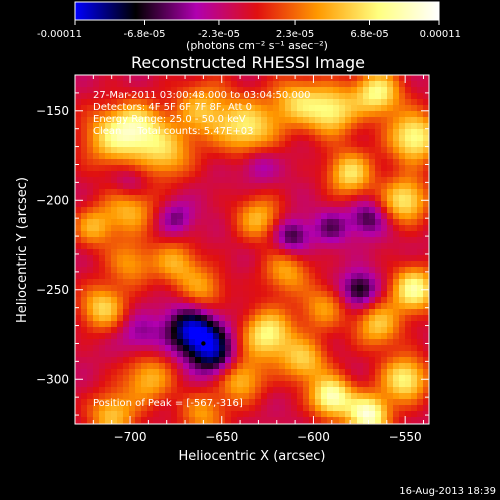 The image size is (500, 500). Describe the element at coordinates (440, 34) in the screenshot. I see `colorbar-tick-label: 0.00011` at that location.